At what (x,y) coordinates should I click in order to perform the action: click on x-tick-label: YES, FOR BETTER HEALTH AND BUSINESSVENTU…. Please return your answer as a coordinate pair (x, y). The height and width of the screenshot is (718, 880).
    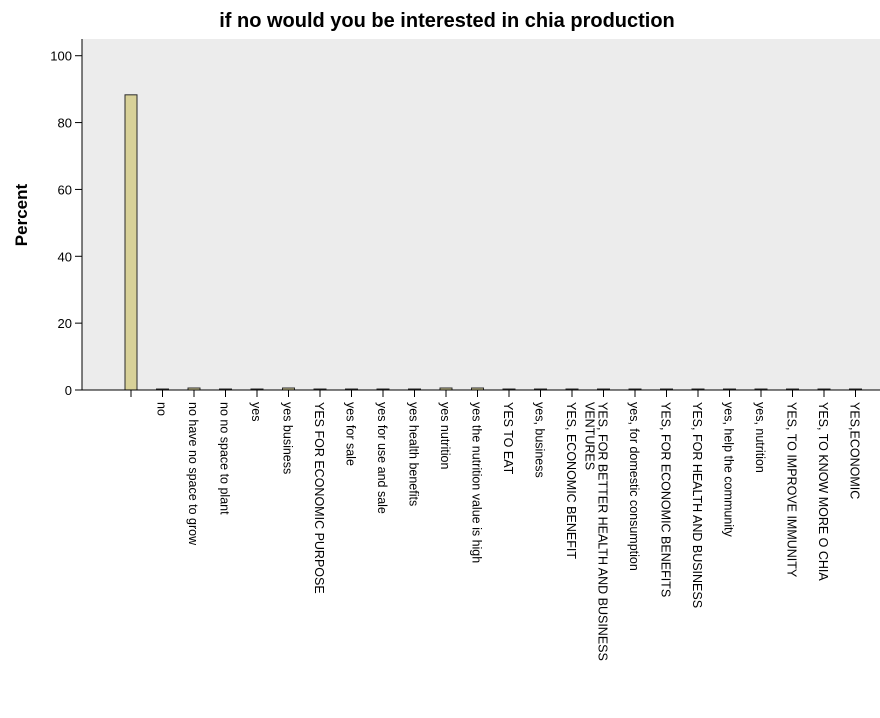
    Looking at the image, I should click on (596, 531).